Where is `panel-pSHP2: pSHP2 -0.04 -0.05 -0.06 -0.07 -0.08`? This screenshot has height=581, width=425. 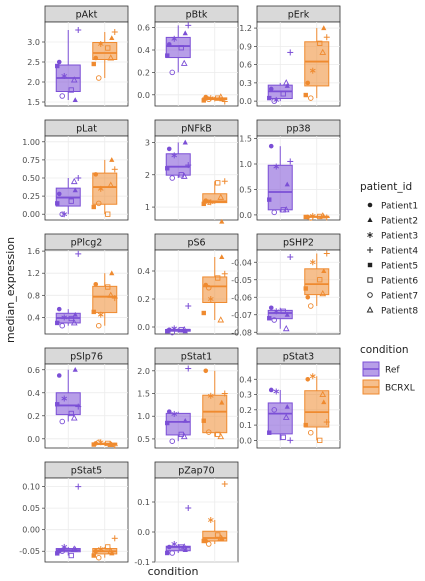
panel-pSHP2: pSHP2 -0.04 -0.05 -0.06 -0.07 -0.08 is located at coordinates (286, 285).